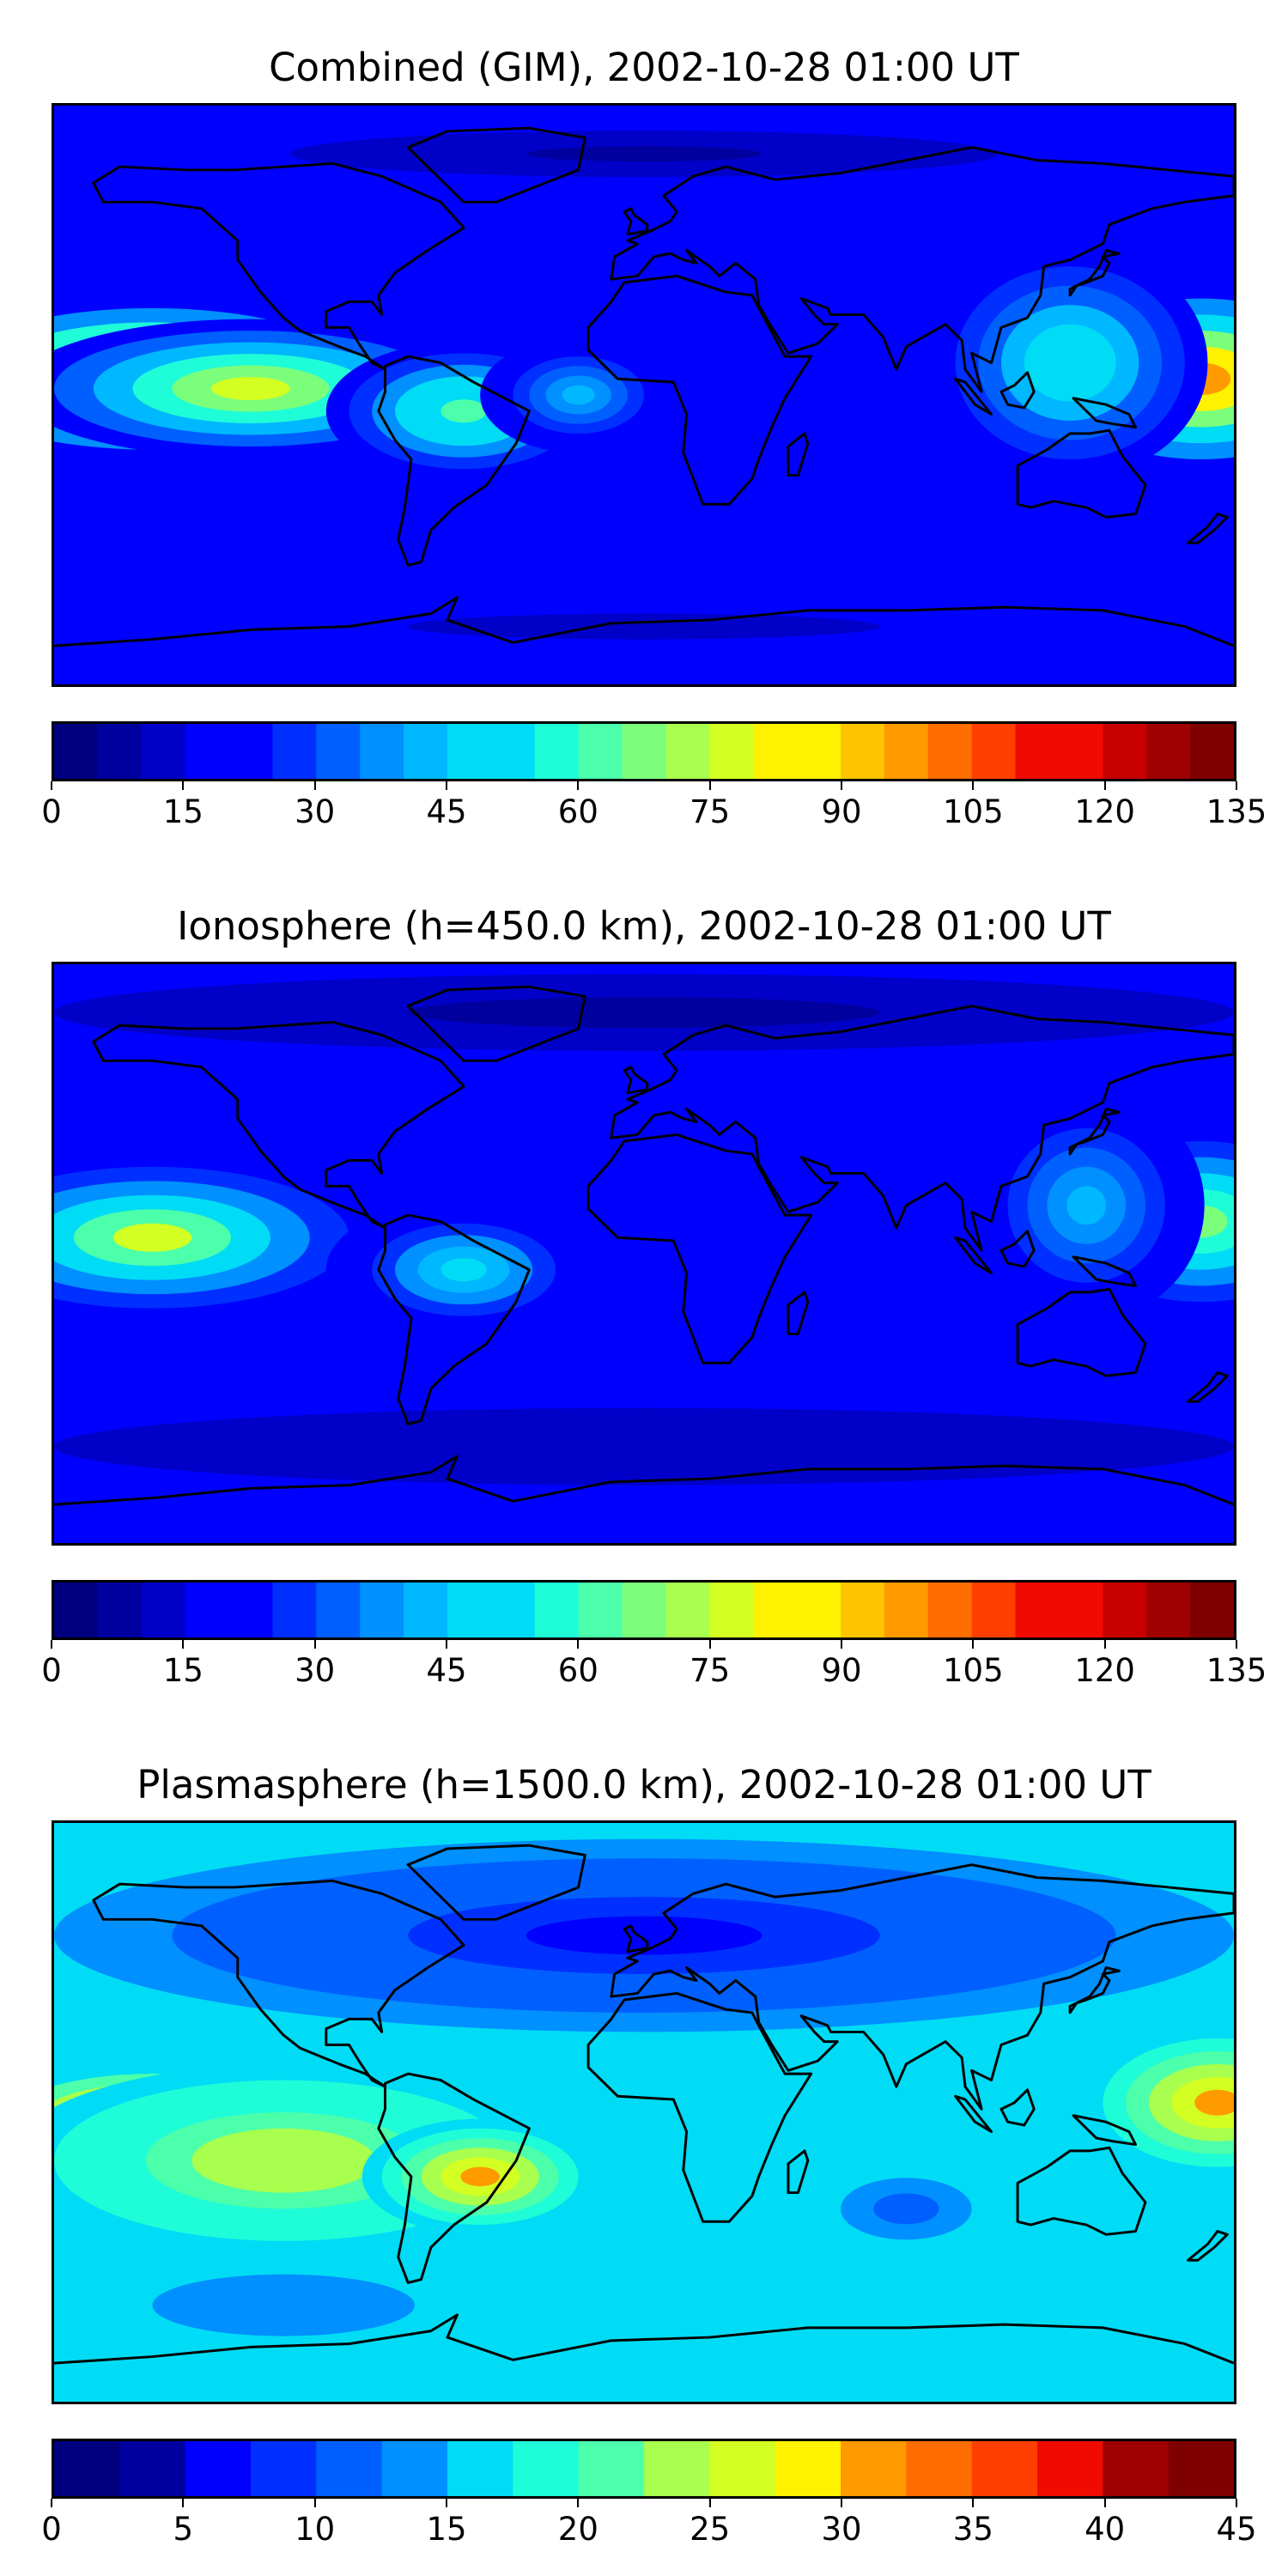  Describe the element at coordinates (1086, 1206) in the screenshot. I see `anomaly-asia-contour` at that location.